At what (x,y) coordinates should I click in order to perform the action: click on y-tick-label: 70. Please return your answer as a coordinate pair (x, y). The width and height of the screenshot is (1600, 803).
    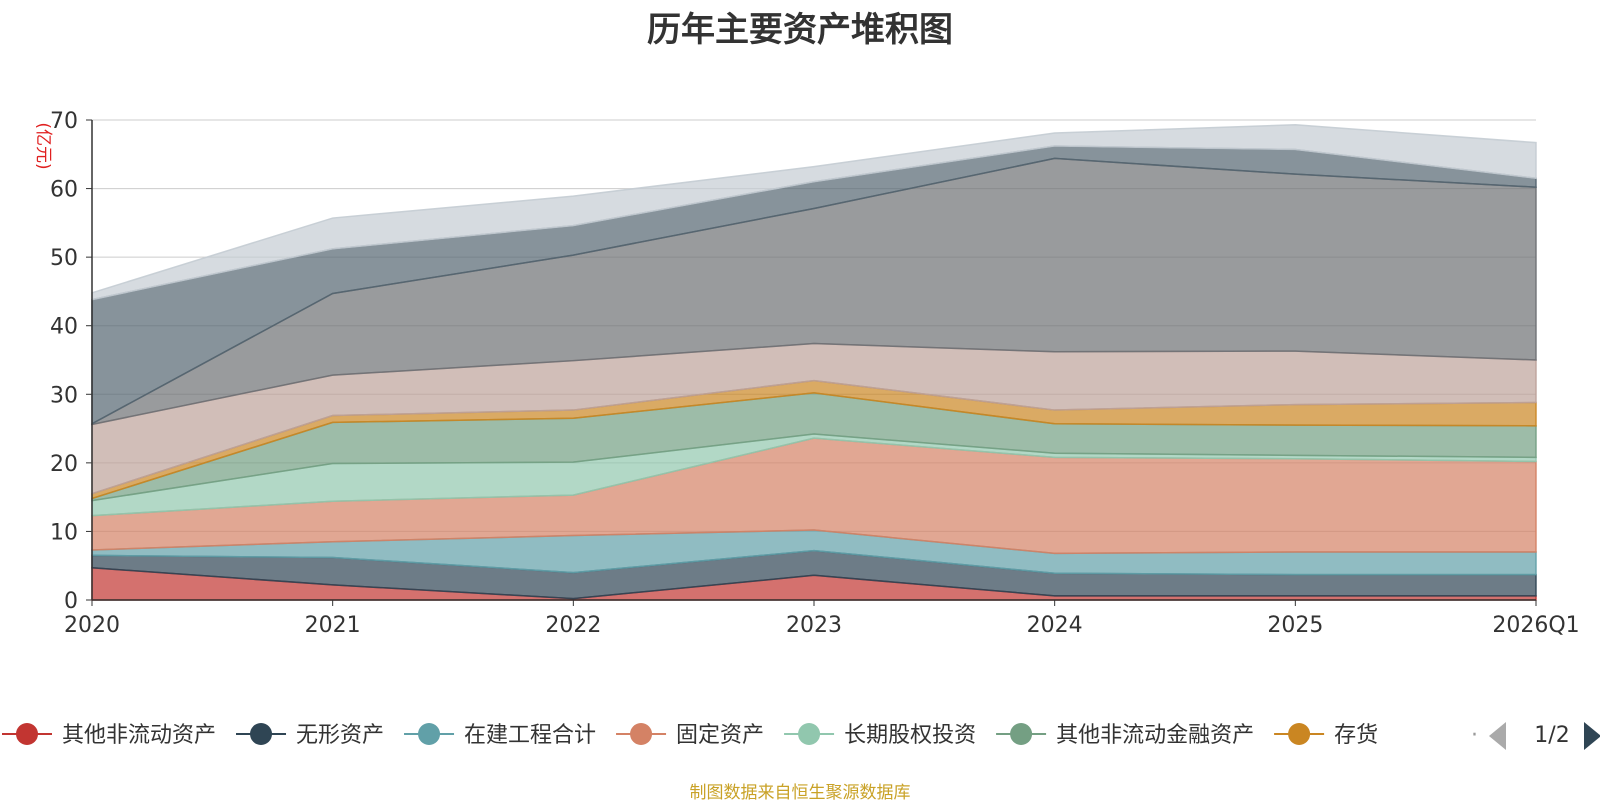
    Looking at the image, I should click on (64, 121).